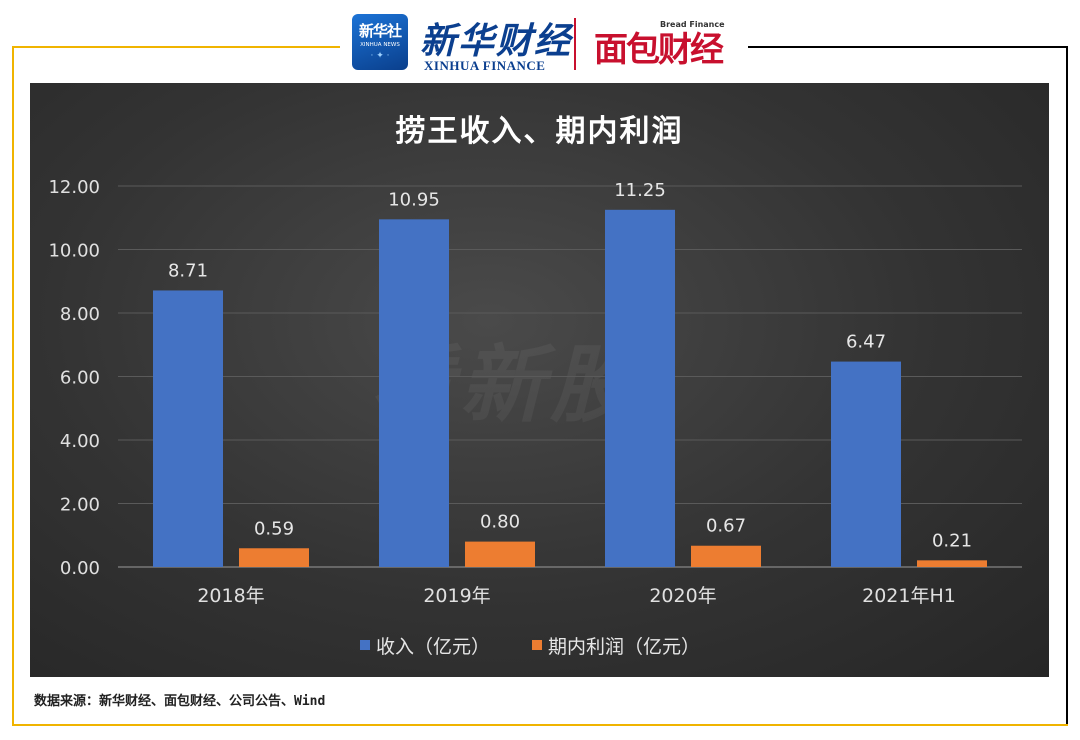  Describe the element at coordinates (540, 725) in the screenshot. I see `frame-bottom-line` at that location.